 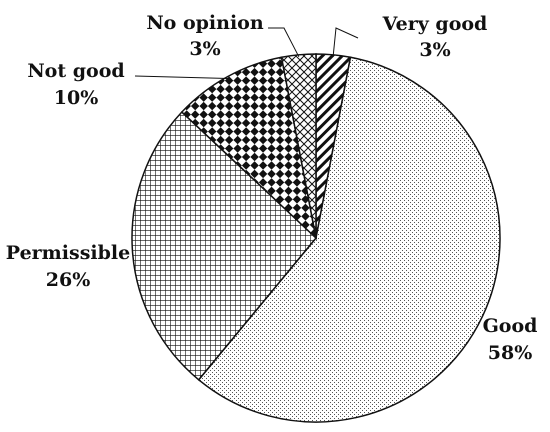 What do you see at coordinates (510, 326) in the screenshot?
I see `slice-label-good: Good` at bounding box center [510, 326].